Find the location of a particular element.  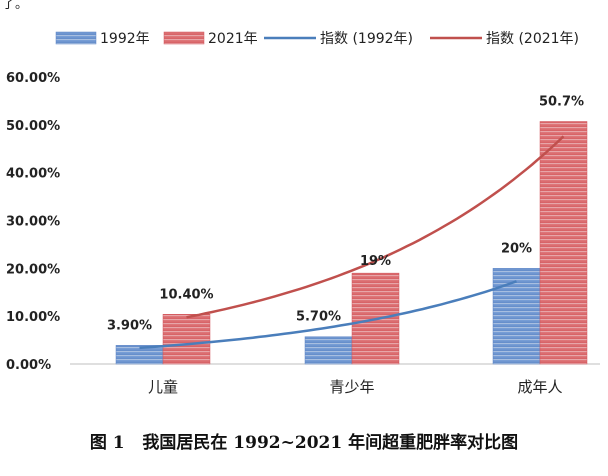

data-label: 10.40% is located at coordinates (186, 294).